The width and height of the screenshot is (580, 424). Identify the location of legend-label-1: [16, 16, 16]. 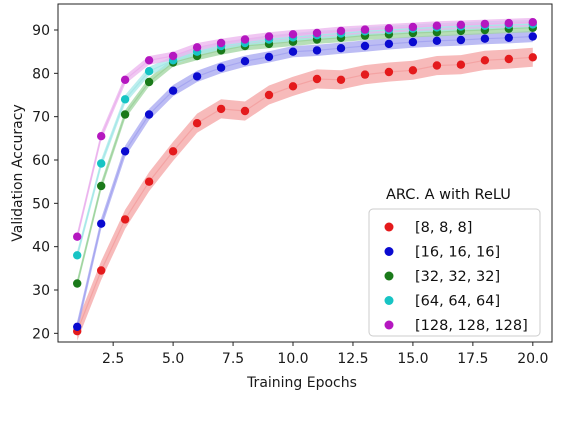
(457, 253).